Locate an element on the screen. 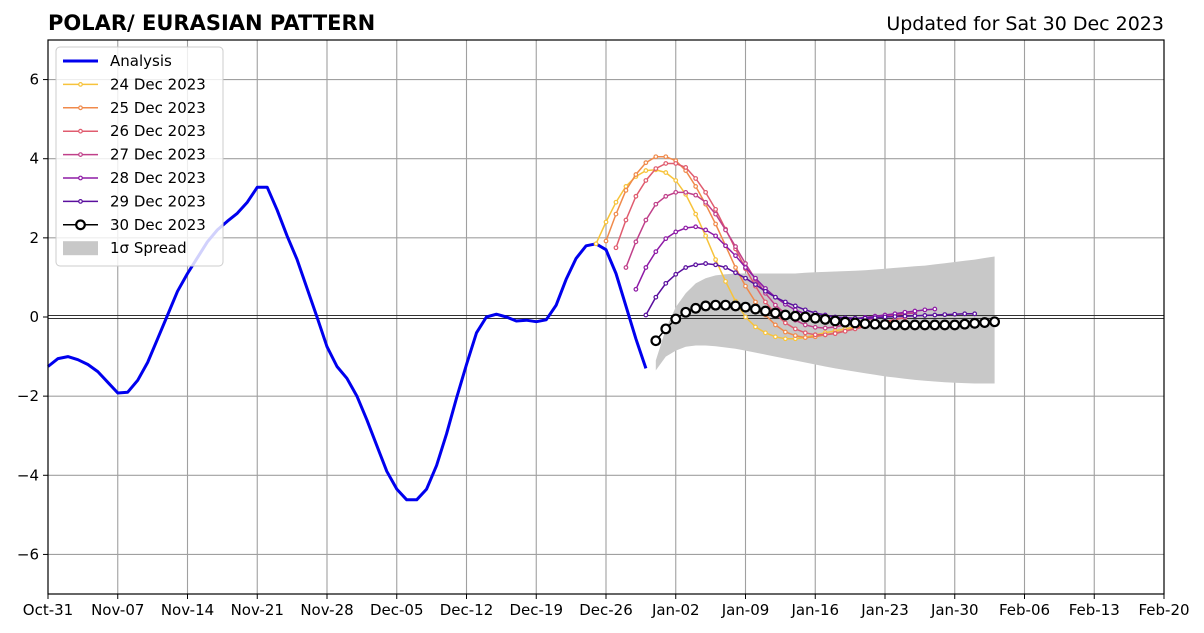 The image size is (1204, 633). series-layer is located at coordinates (797, 250).